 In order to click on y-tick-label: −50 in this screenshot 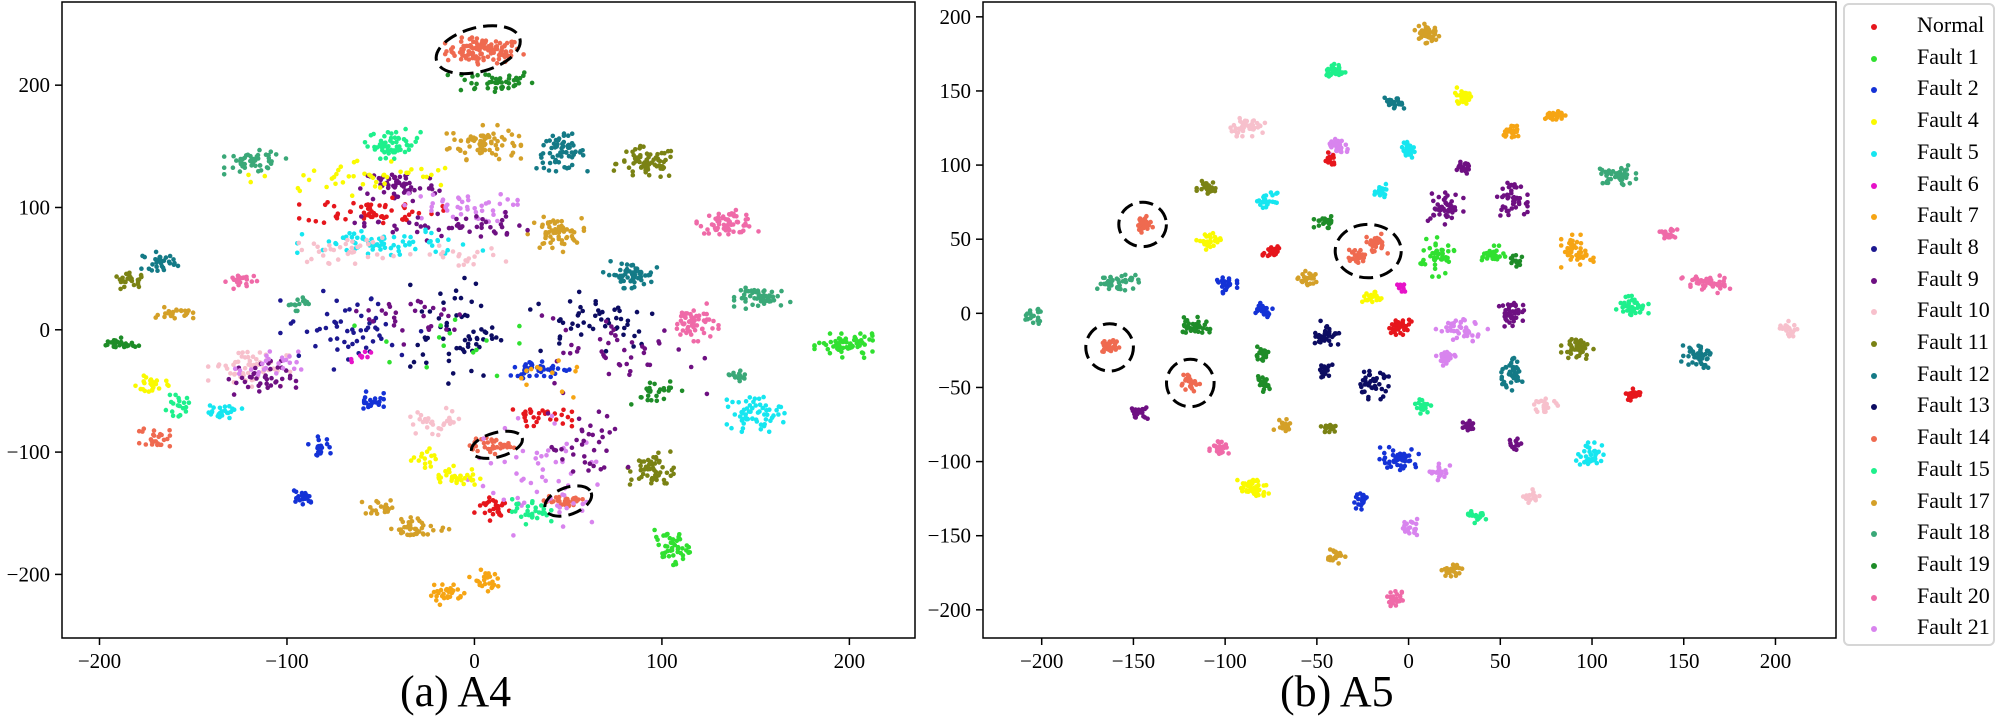, I will do `click(954, 387)`.